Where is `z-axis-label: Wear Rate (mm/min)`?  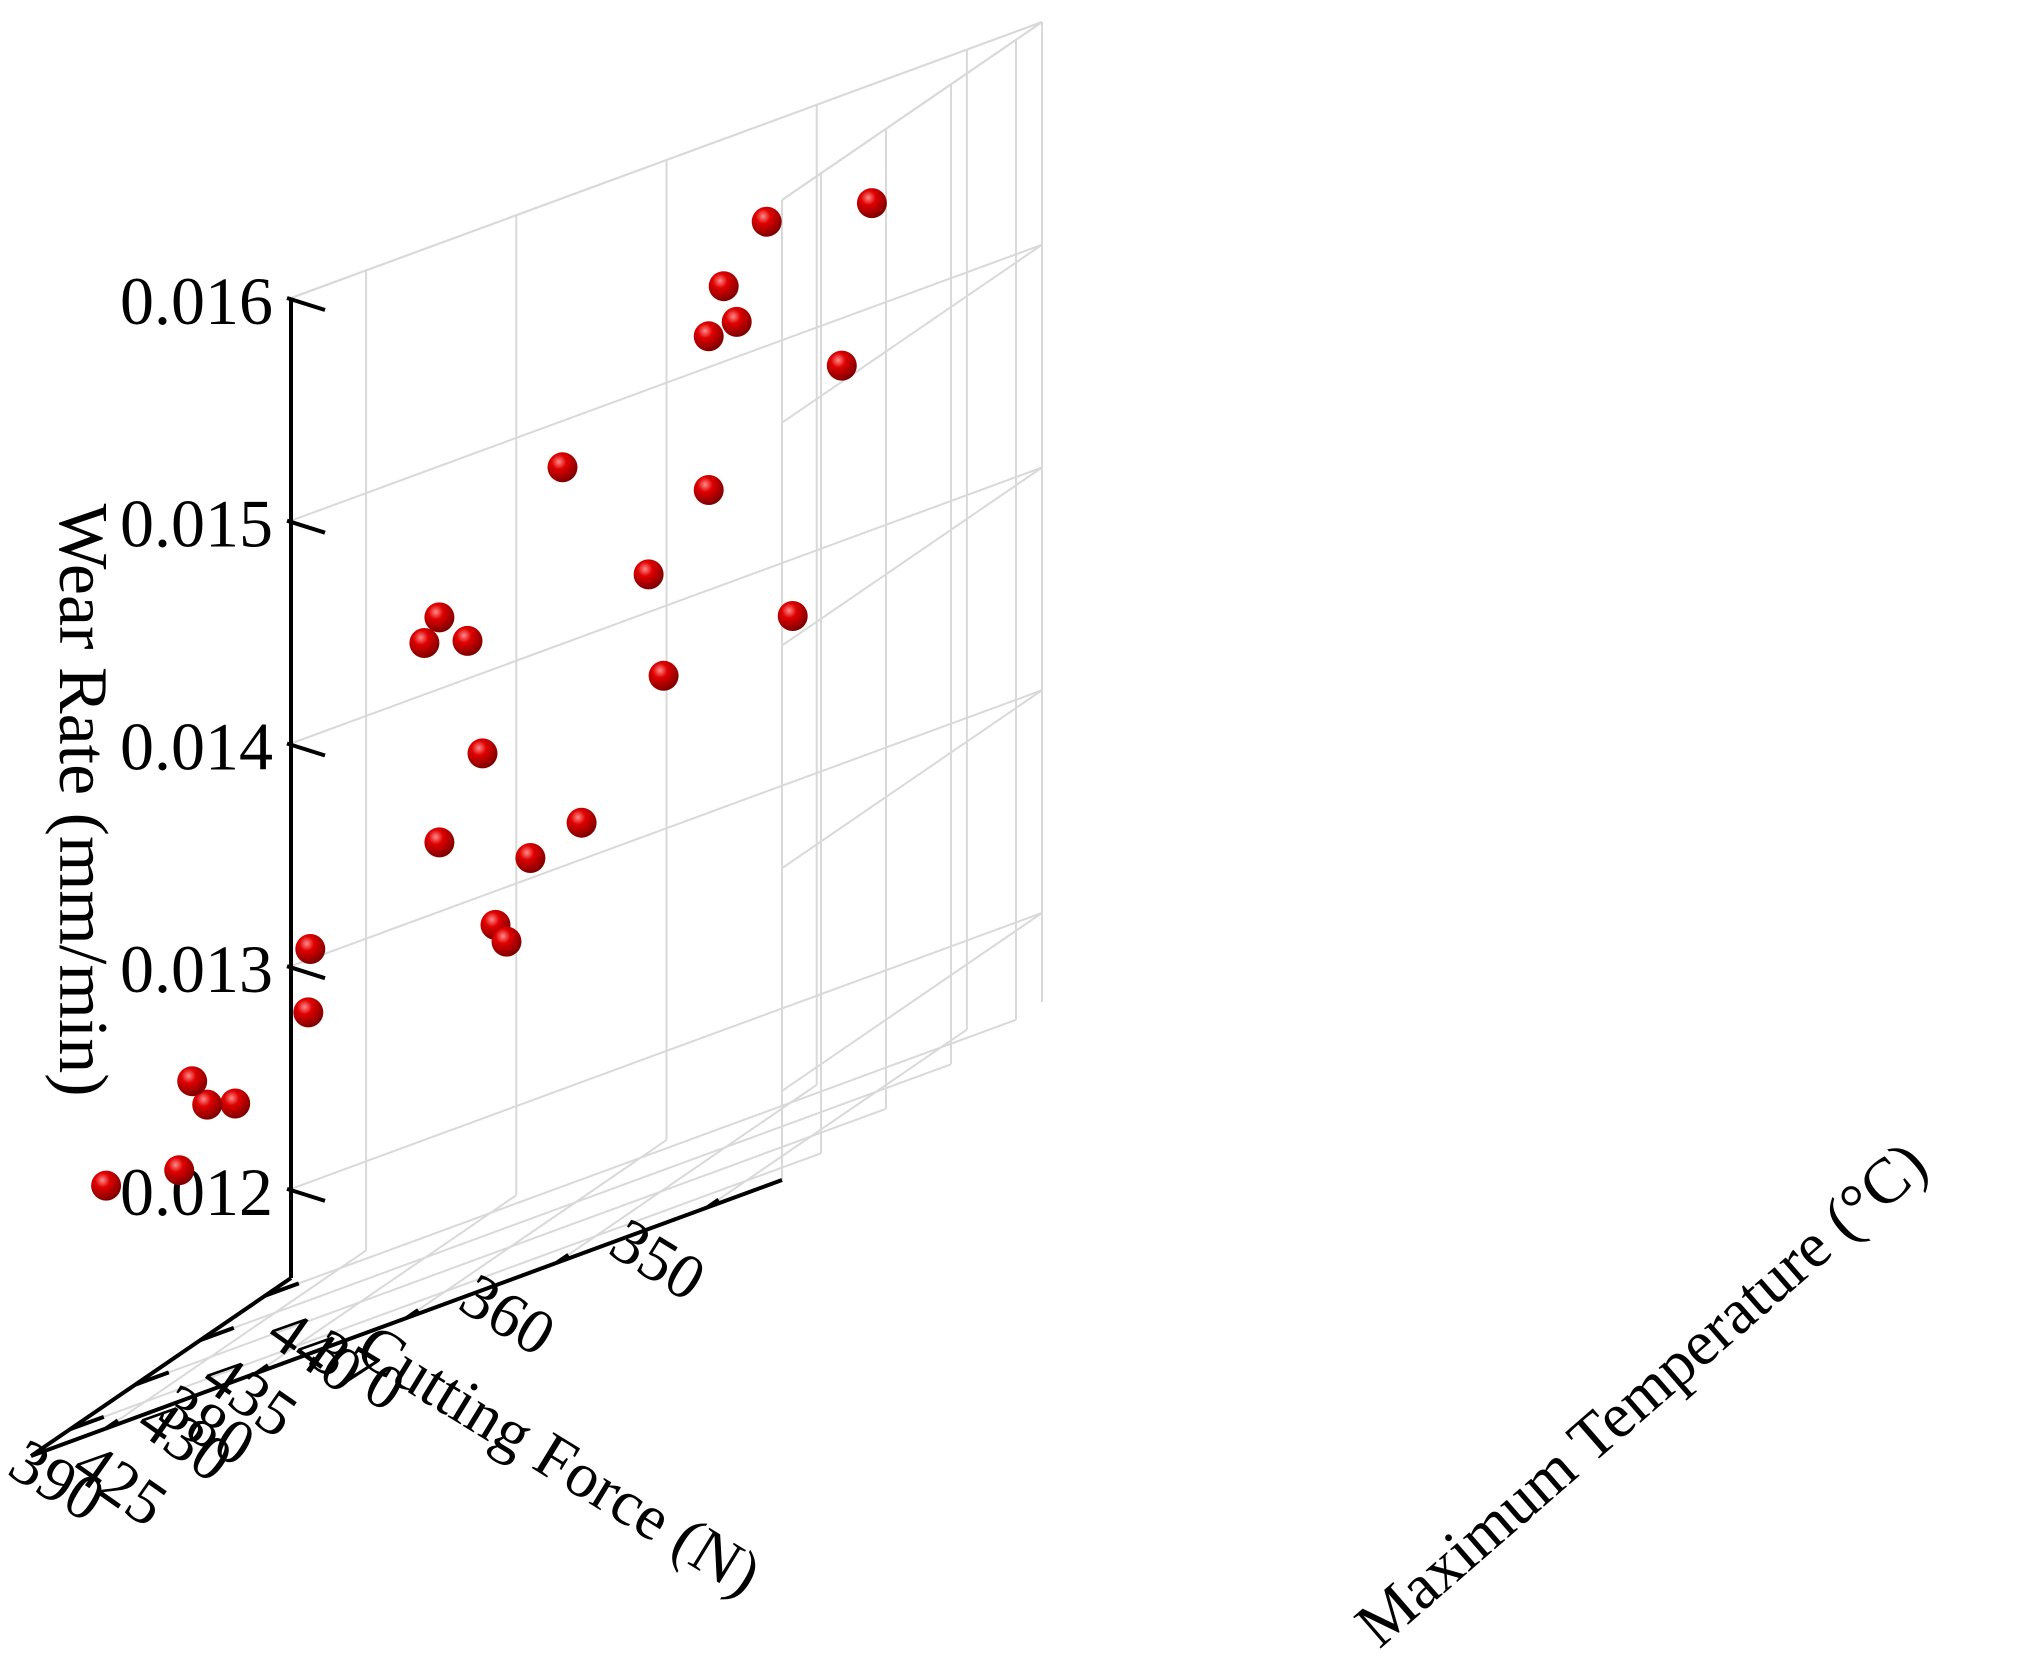
z-axis-label: Wear Rate (mm/min) is located at coordinates (82, 799).